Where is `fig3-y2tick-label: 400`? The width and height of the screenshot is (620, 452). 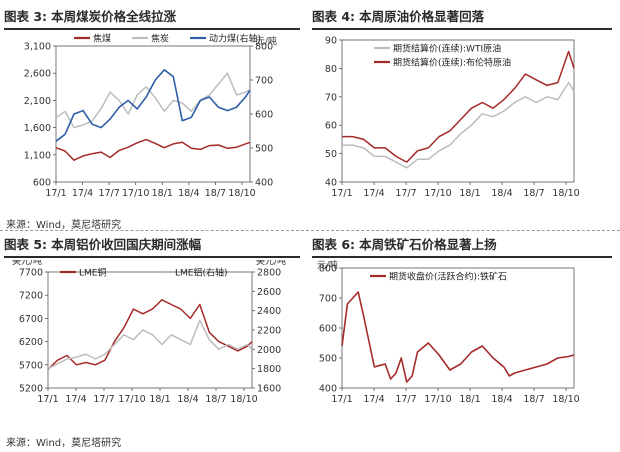
fig3-y2tick-label: 400 is located at coordinates (264, 183).